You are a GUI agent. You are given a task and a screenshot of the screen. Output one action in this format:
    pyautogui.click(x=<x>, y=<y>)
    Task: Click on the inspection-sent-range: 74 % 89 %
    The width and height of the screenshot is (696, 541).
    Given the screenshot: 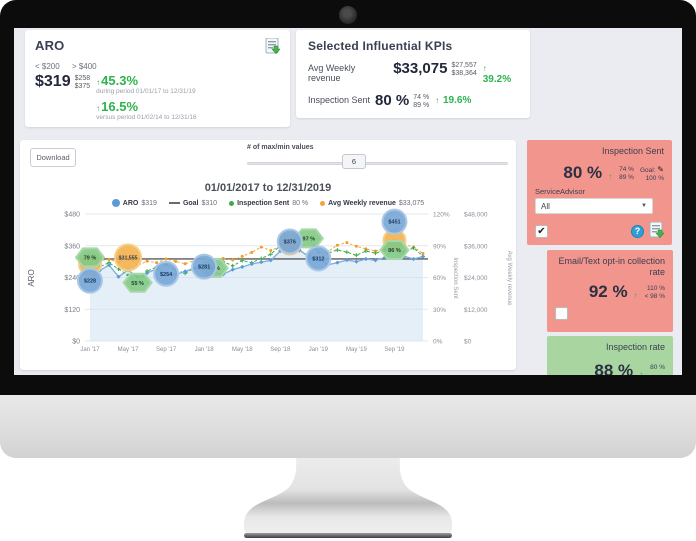 What is the action you would take?
    pyautogui.click(x=626, y=174)
    